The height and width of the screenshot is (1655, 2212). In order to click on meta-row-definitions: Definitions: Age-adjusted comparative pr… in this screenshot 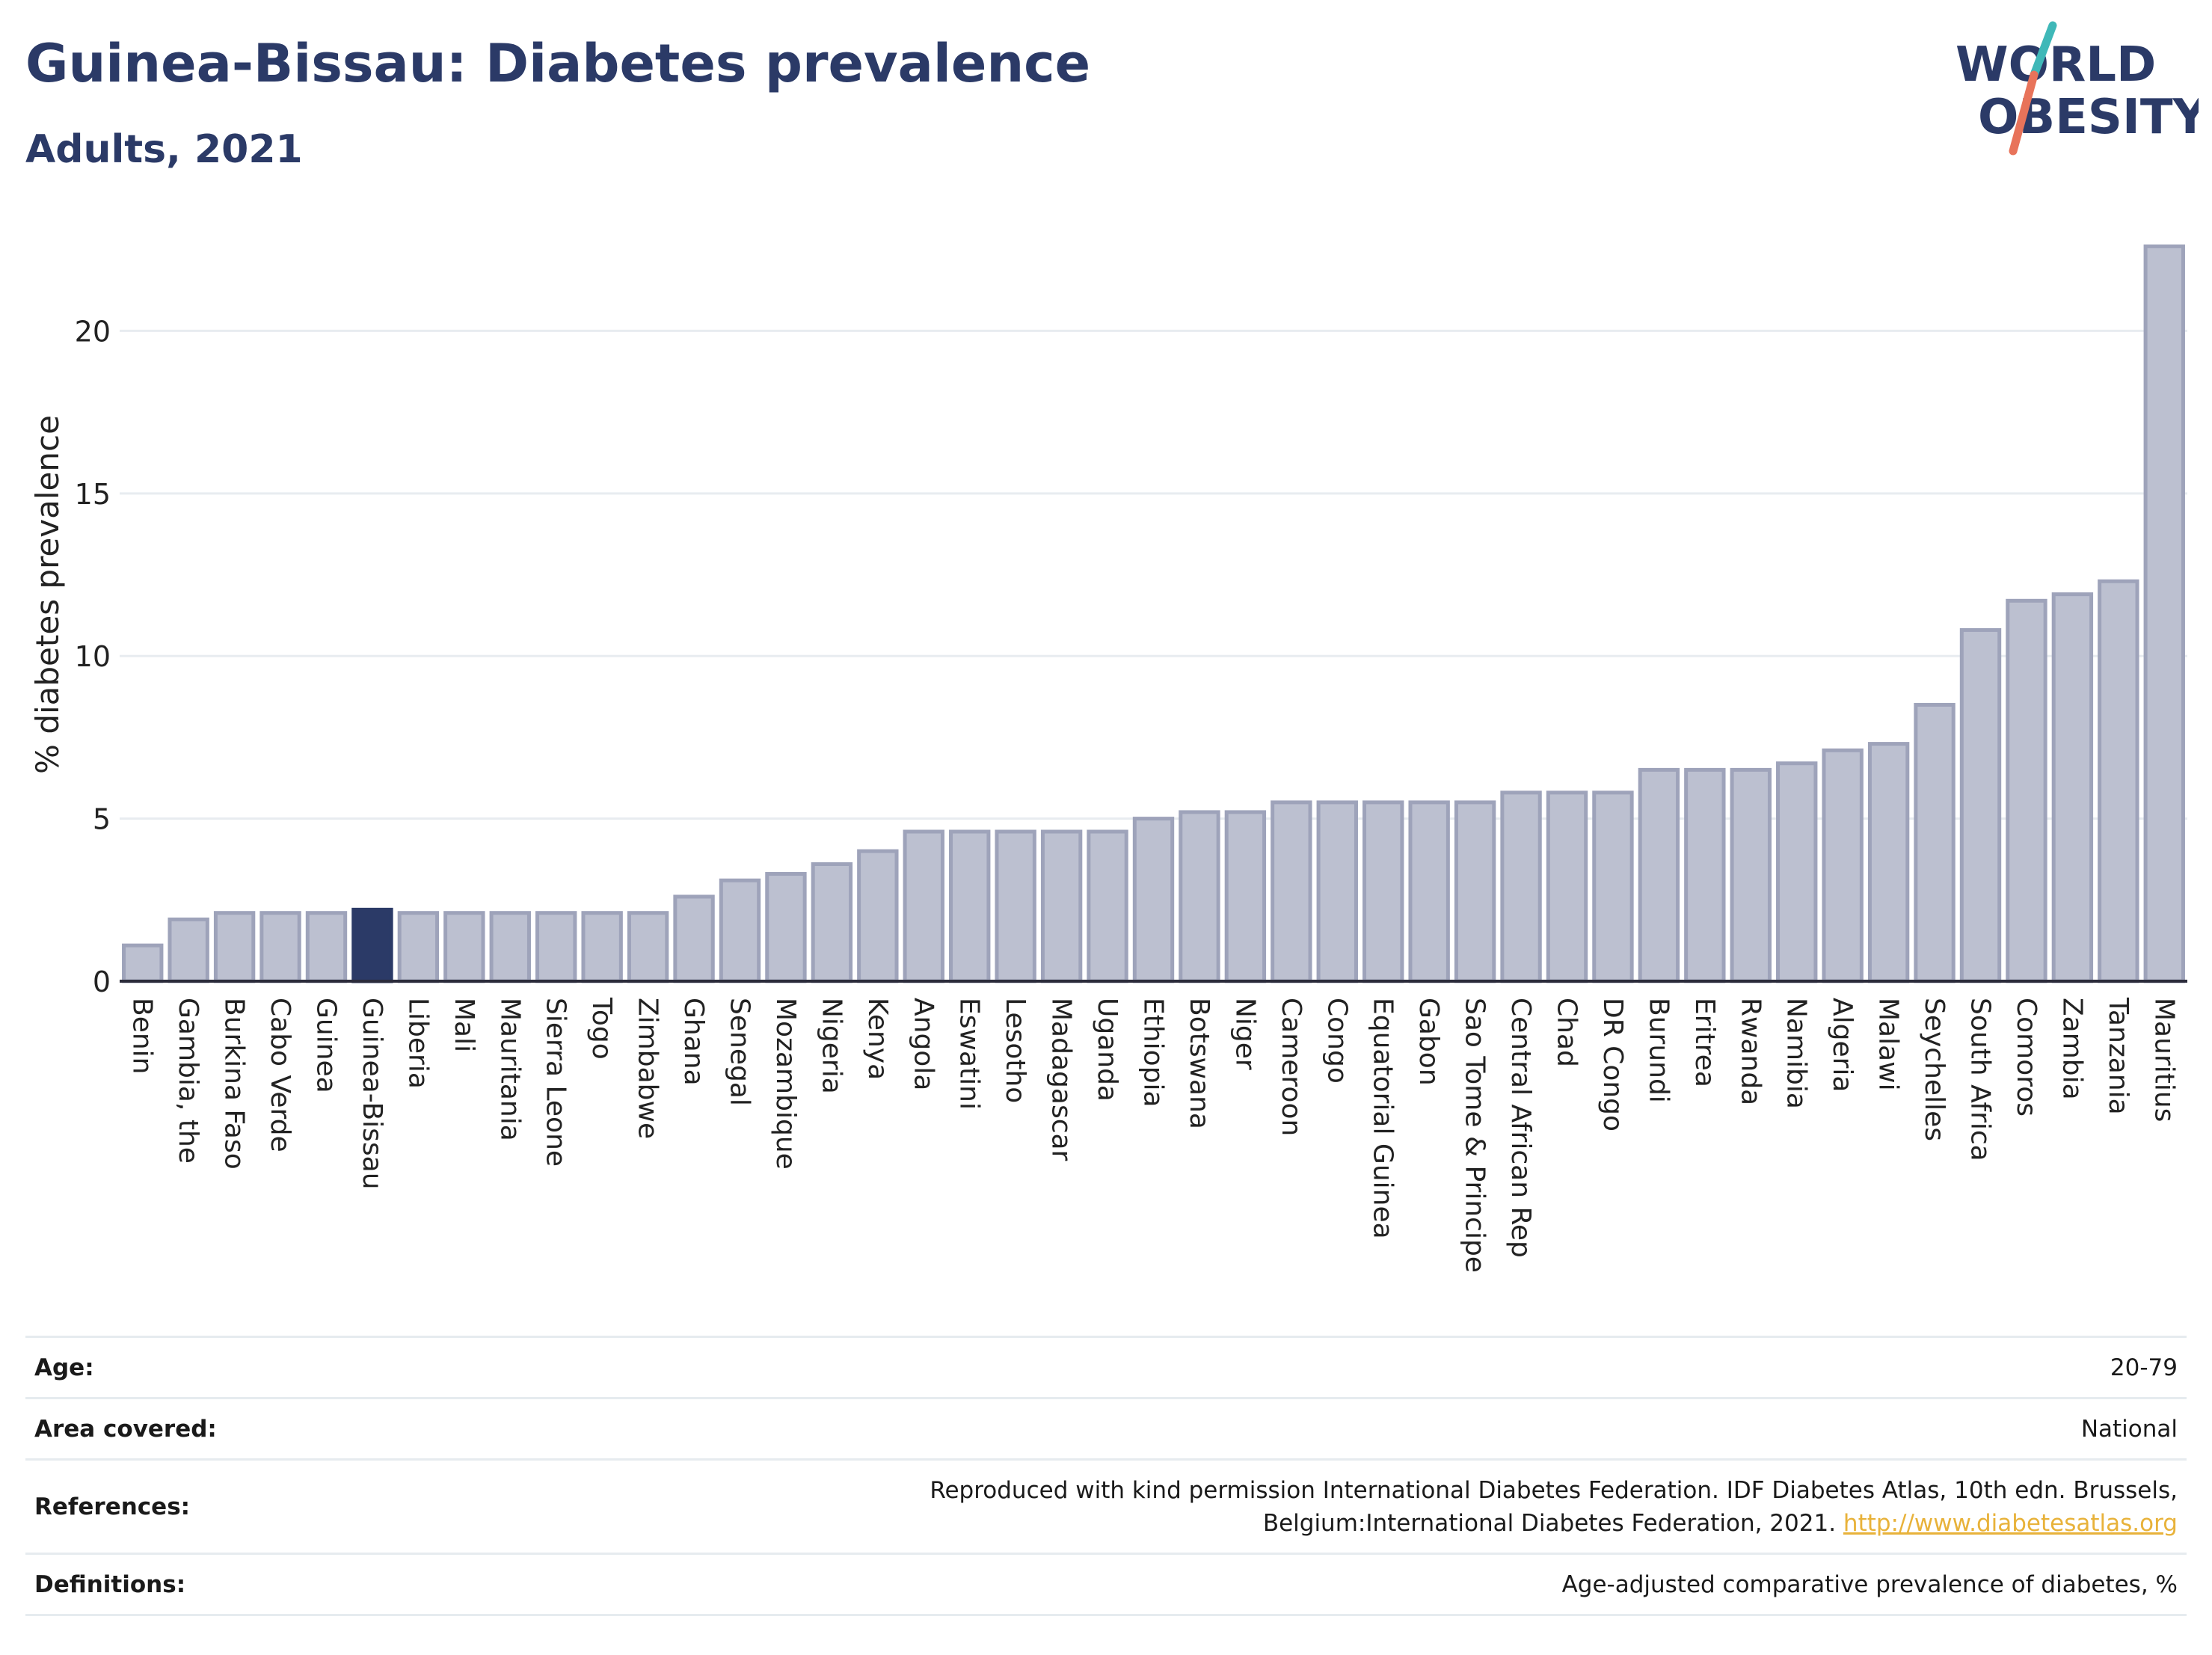, I will do `click(1106, 1584)`.